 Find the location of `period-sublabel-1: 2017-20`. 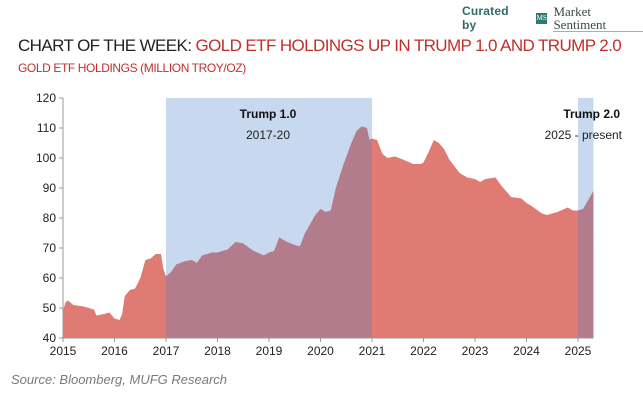

period-sublabel-1: 2017-20 is located at coordinates (268, 135).